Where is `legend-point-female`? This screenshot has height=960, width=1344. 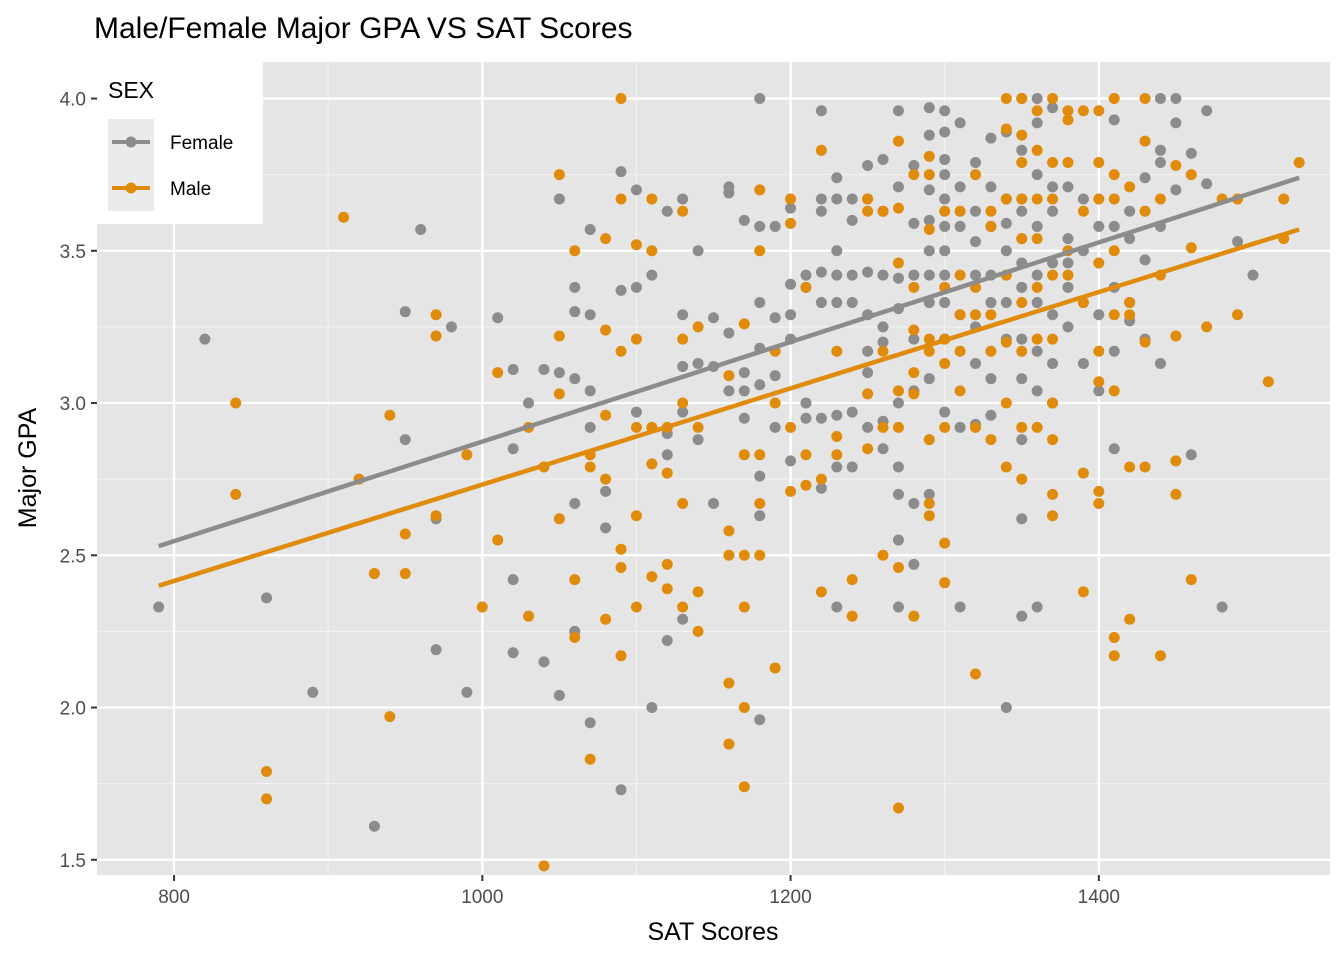 legend-point-female is located at coordinates (131, 142).